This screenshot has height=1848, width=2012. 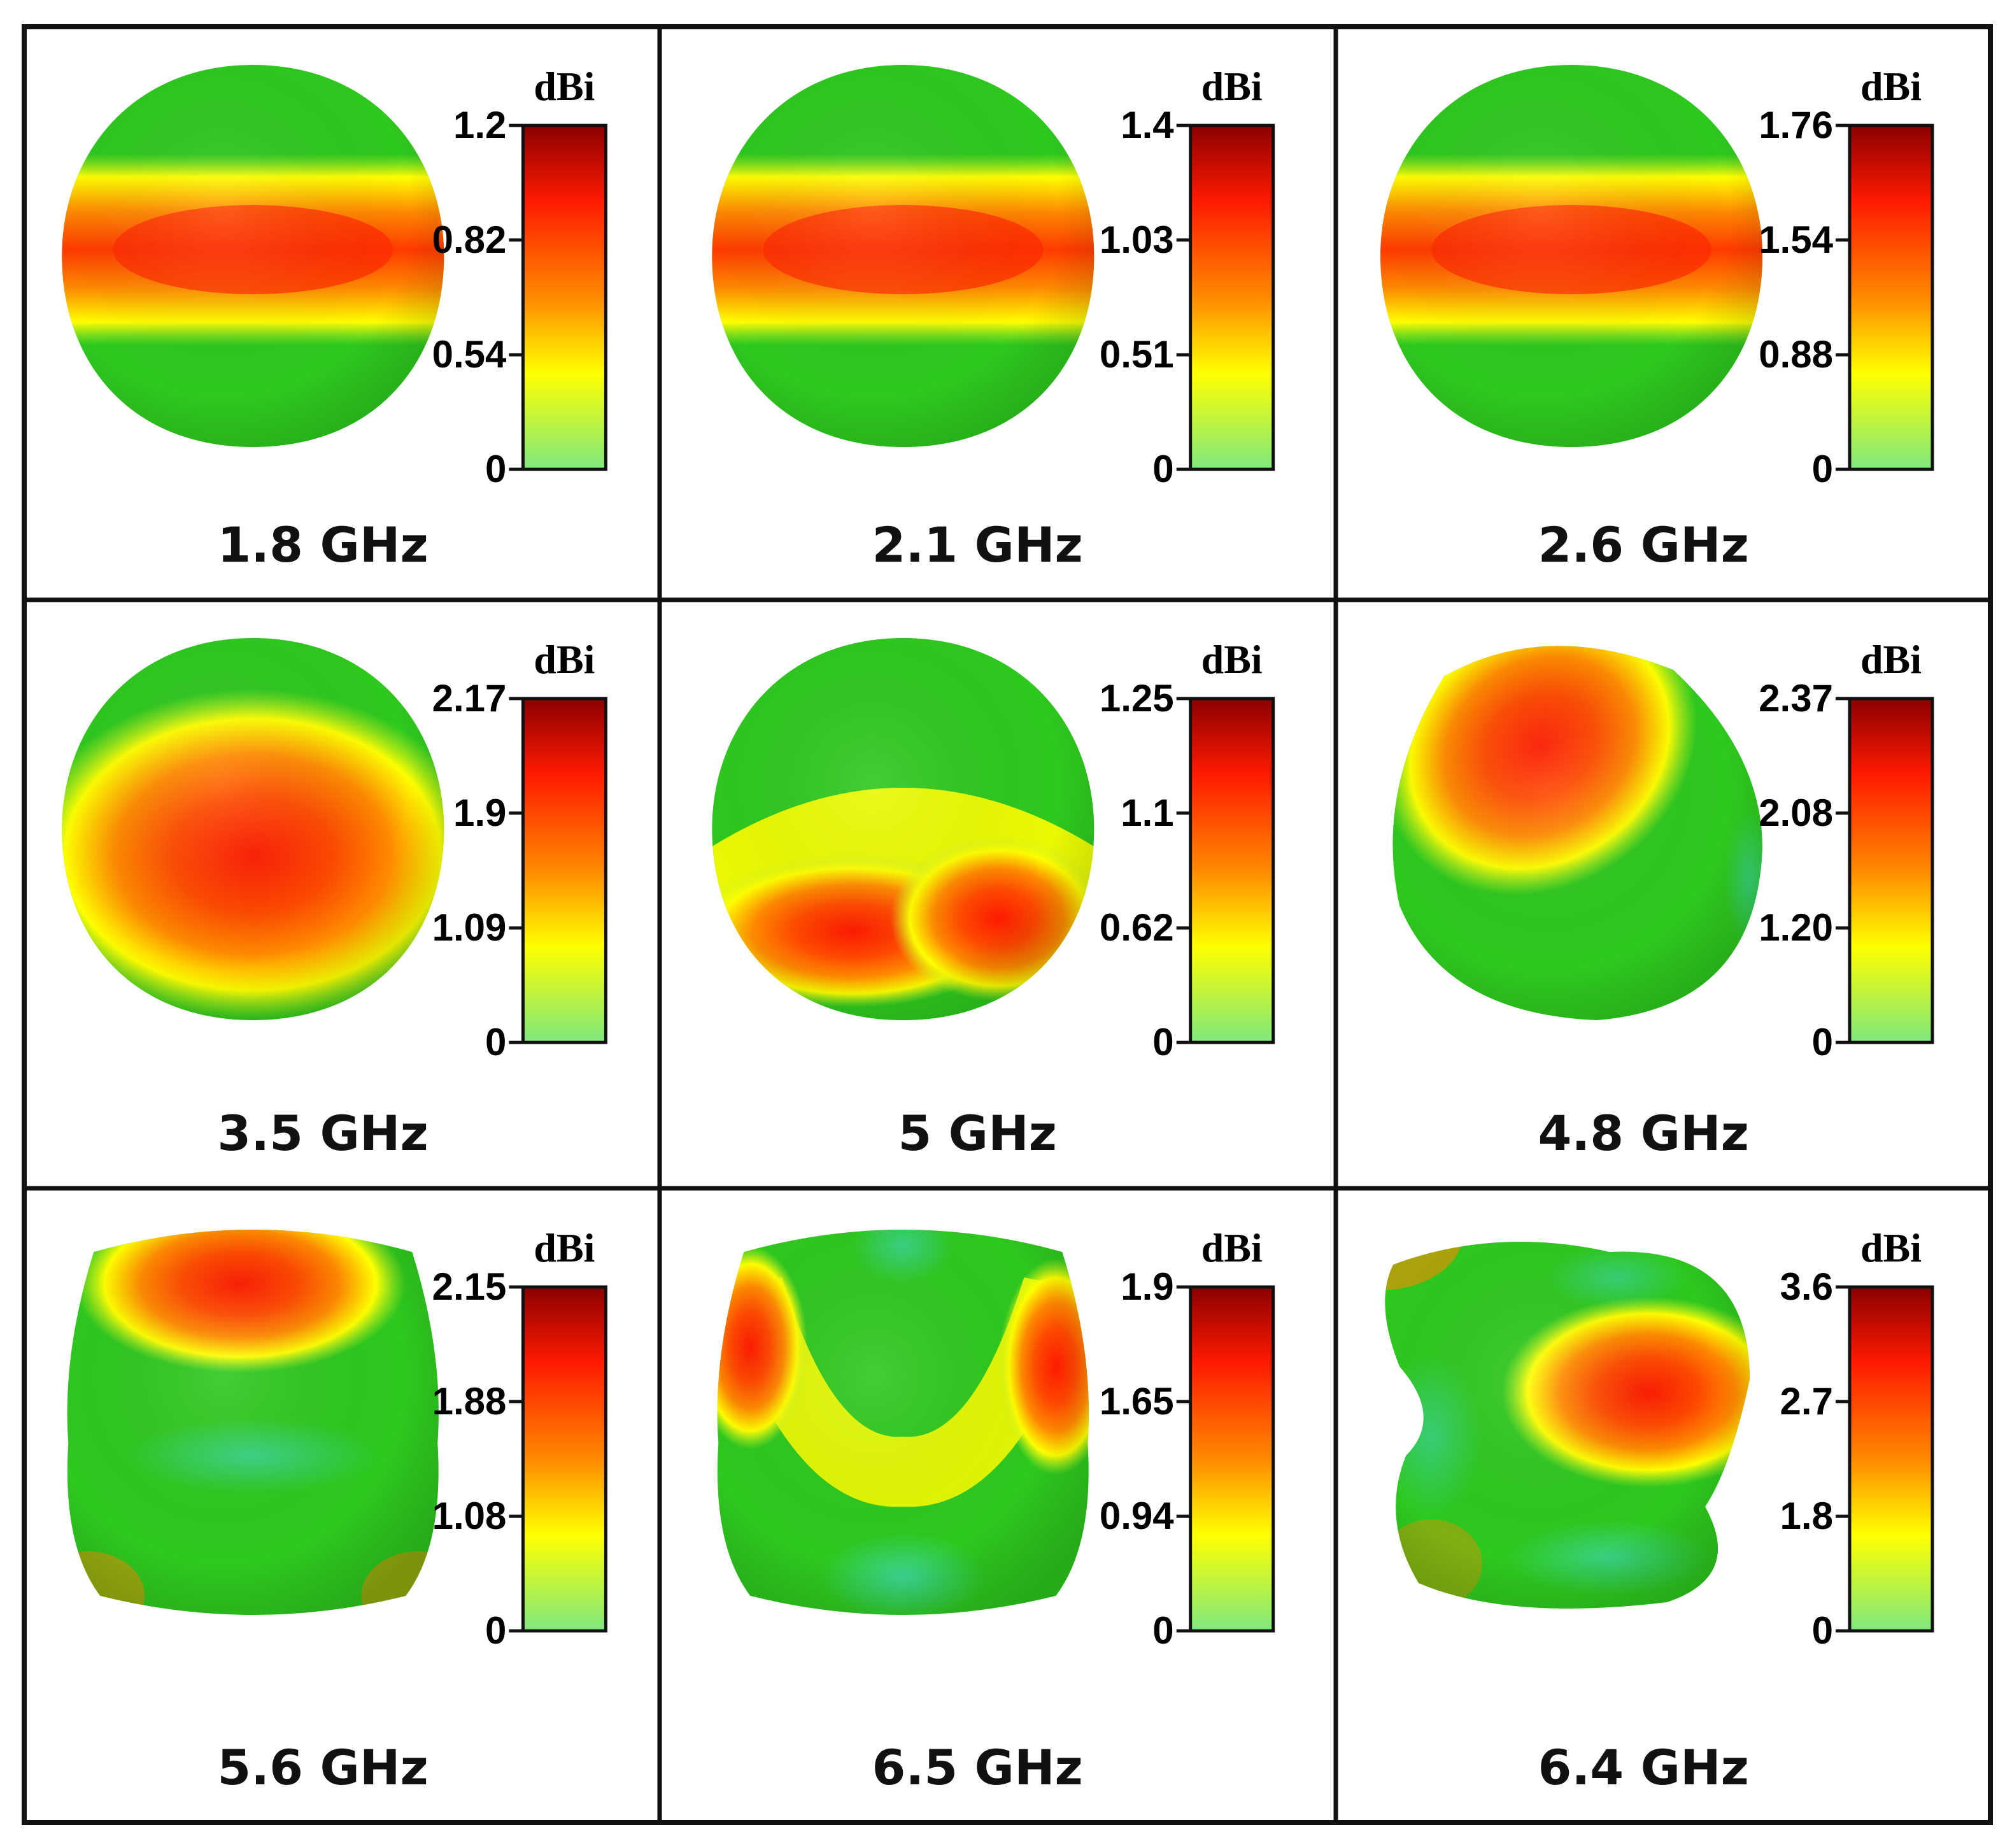 I want to click on frequency-label: 2.6 GHz, so click(x=1643, y=544).